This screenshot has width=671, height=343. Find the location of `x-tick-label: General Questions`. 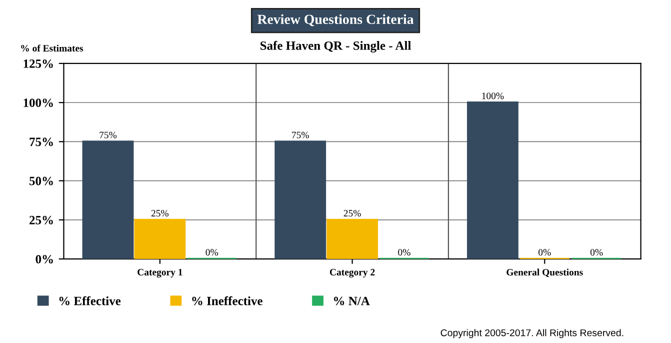

x-tick-label: General Questions is located at coordinates (544, 273).